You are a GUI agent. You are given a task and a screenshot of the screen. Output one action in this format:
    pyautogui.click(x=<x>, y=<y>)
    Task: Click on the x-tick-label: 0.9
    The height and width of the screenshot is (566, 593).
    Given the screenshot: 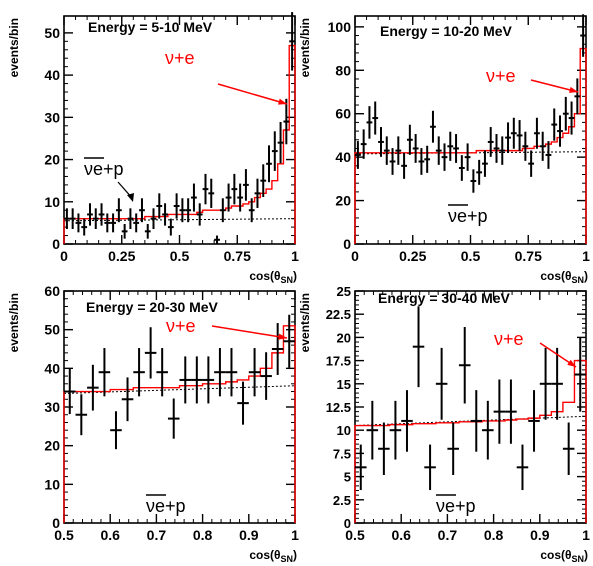 What is the action you would take?
    pyautogui.click(x=249, y=535)
    